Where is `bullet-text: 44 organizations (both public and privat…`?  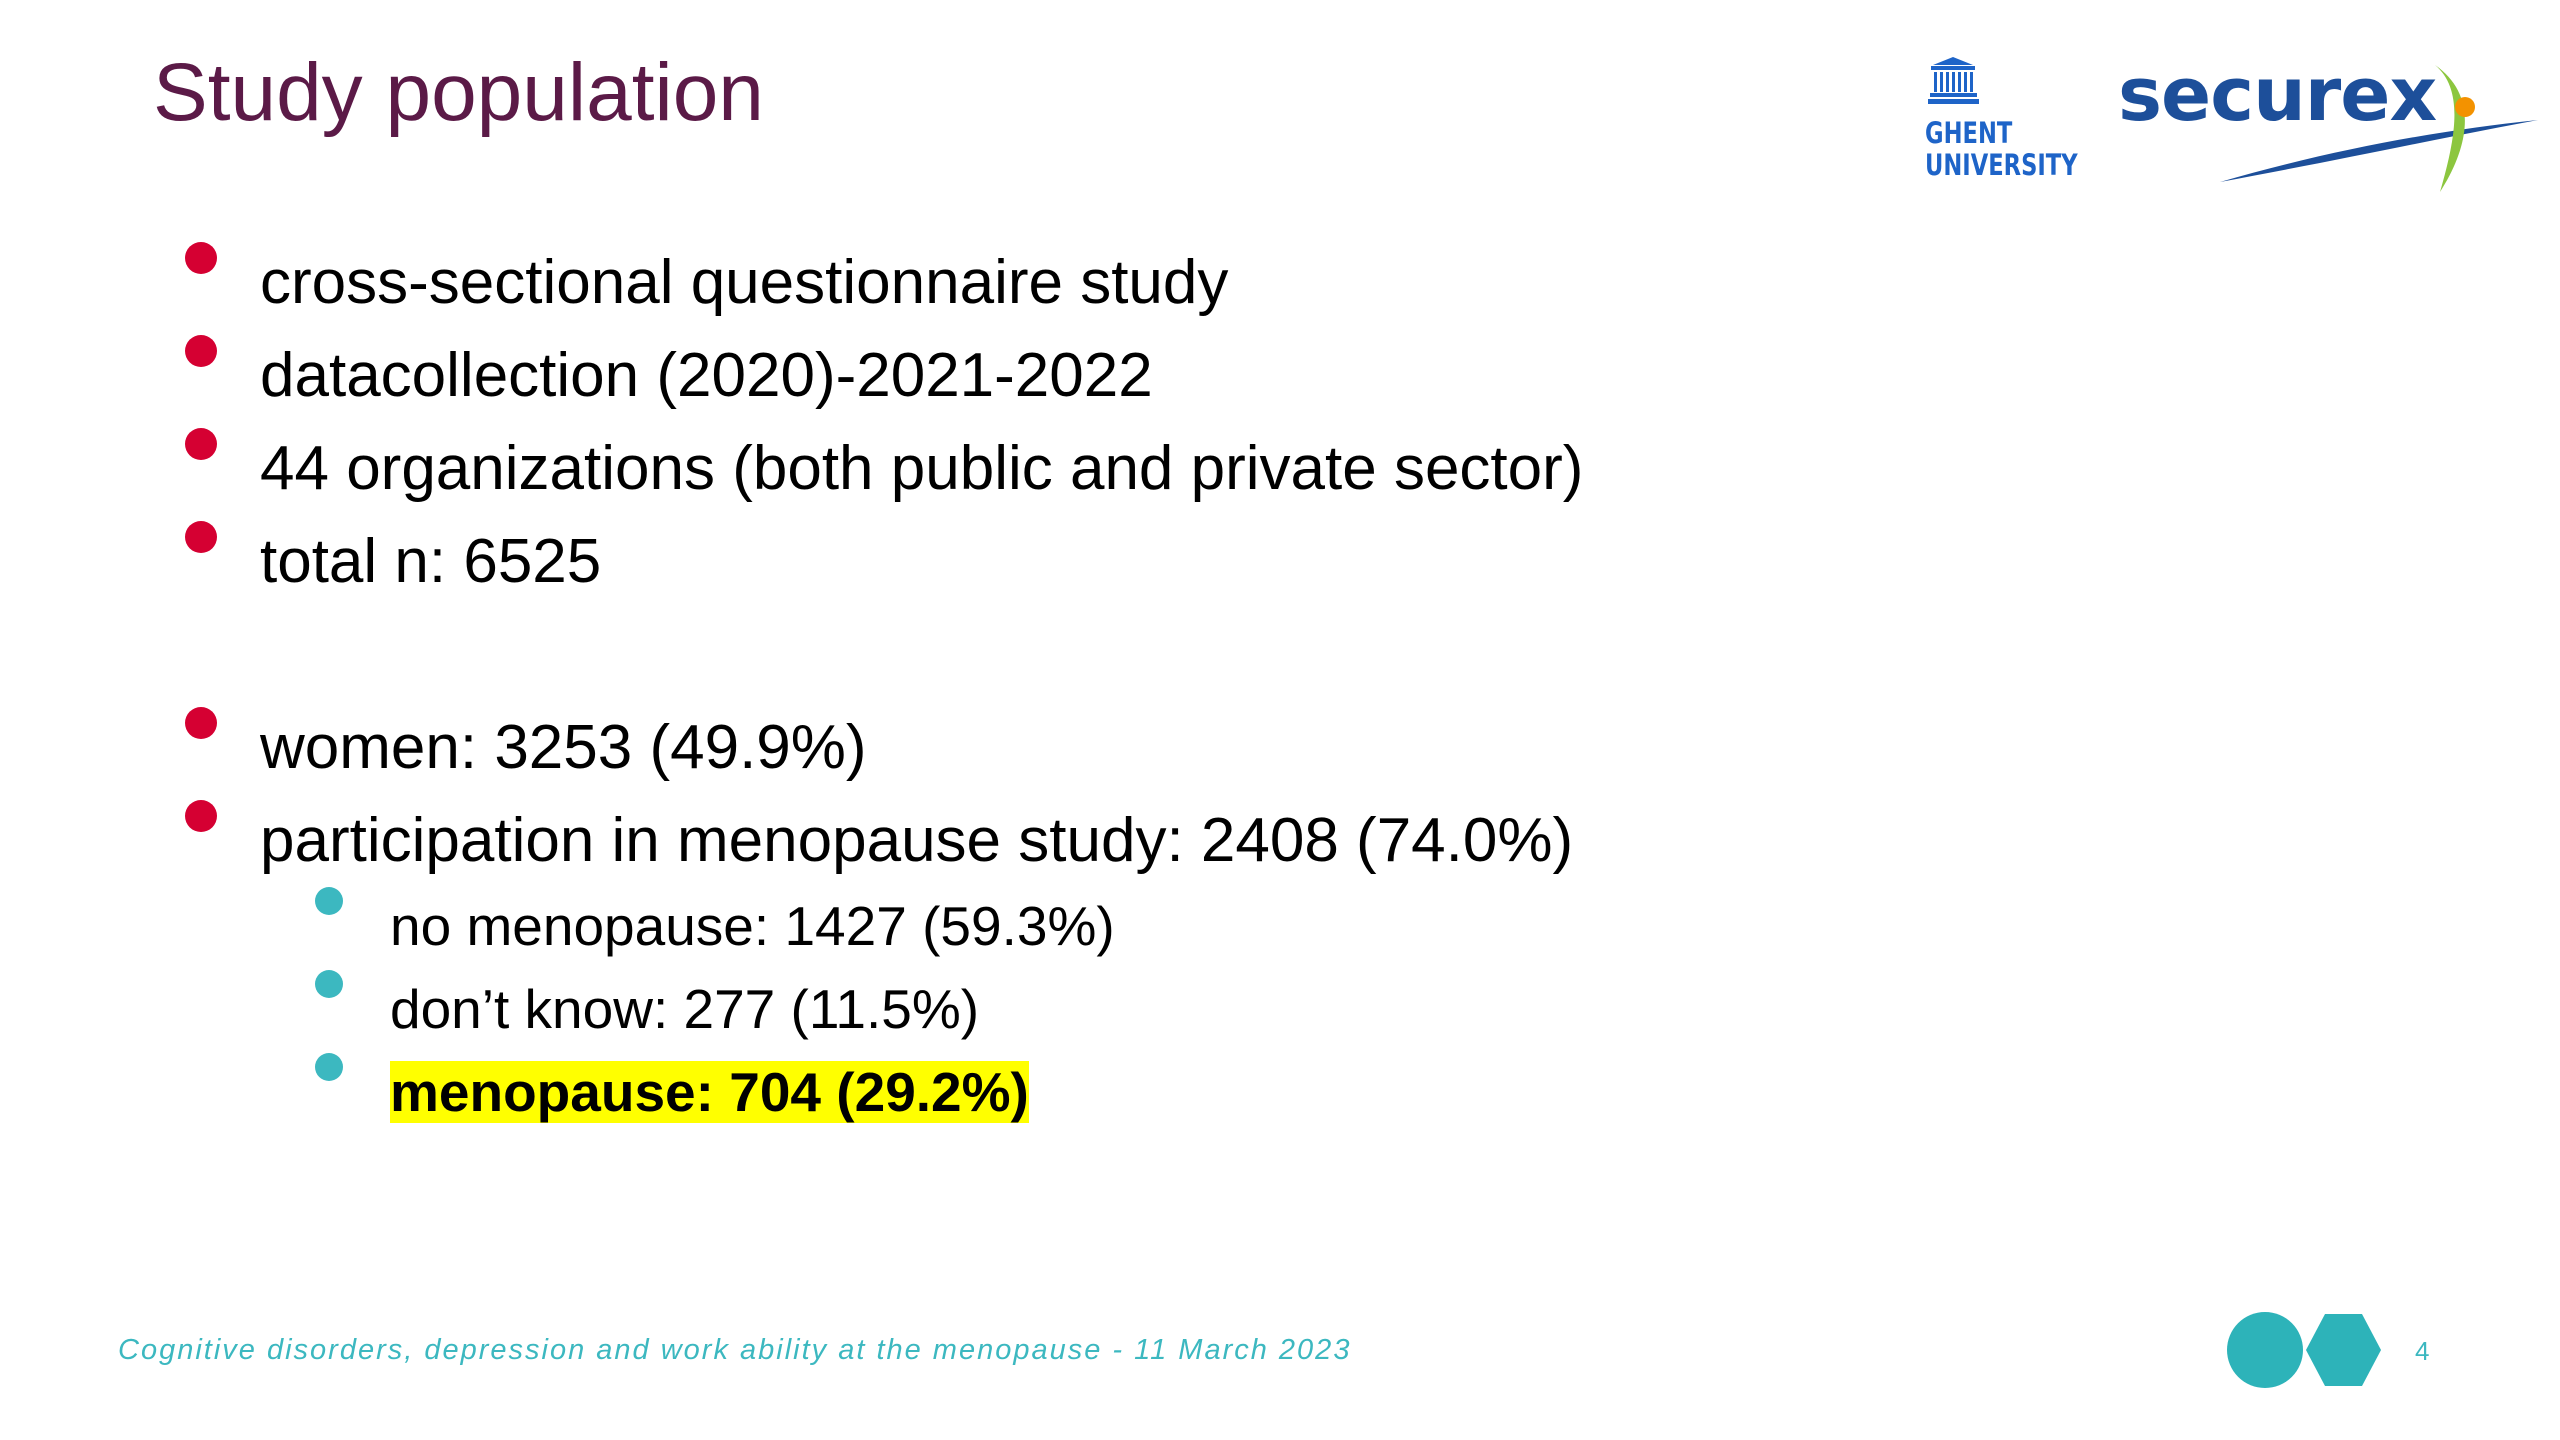 bullet-text: 44 organizations (both public and privat… is located at coordinates (922, 468).